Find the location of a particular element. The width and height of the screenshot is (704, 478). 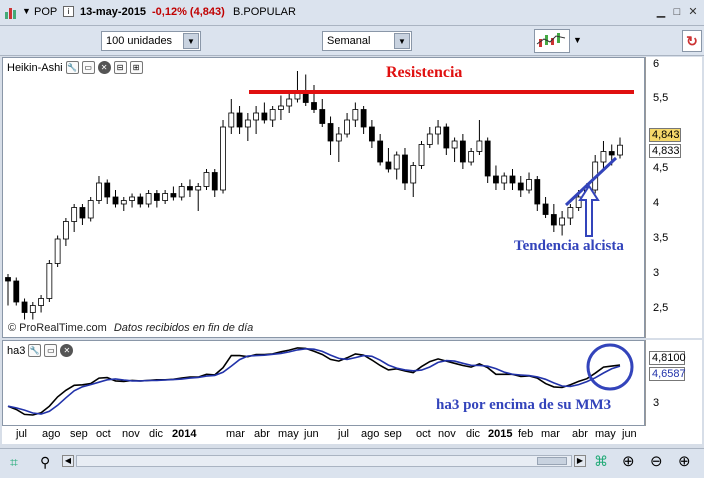

indicator-panel-header: ha3 🔧 ▭ ✕ is located at coordinates (40, 350).